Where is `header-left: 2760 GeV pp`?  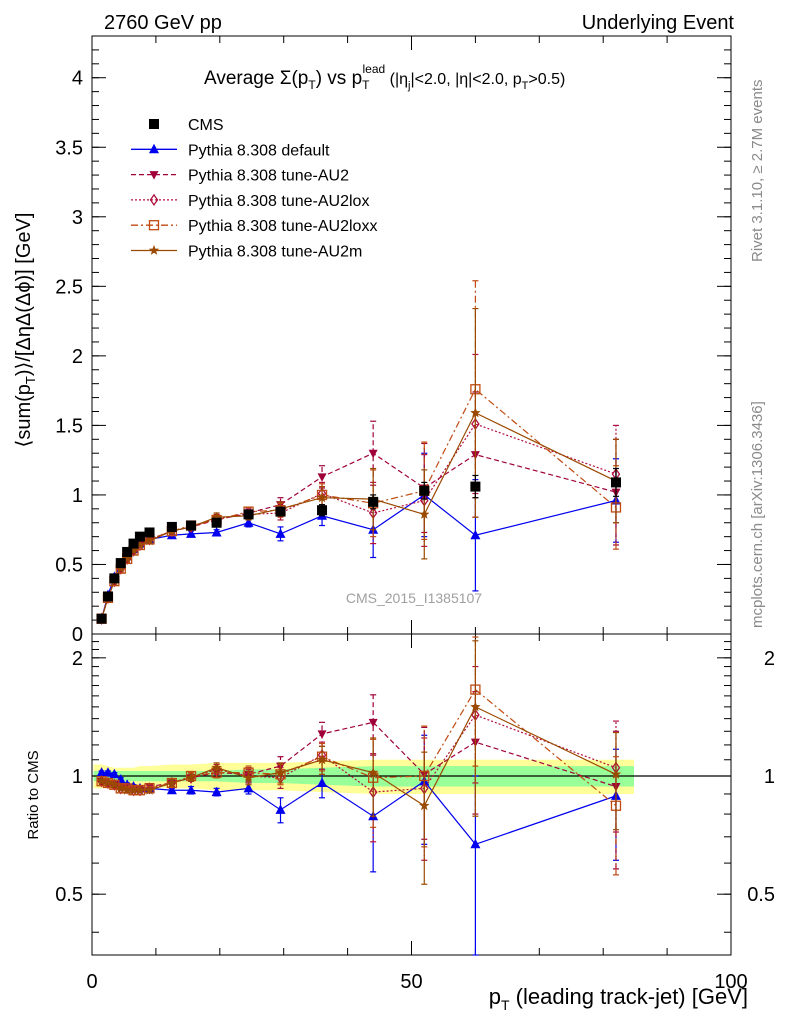
header-left: 2760 GeV pp is located at coordinates (163, 23).